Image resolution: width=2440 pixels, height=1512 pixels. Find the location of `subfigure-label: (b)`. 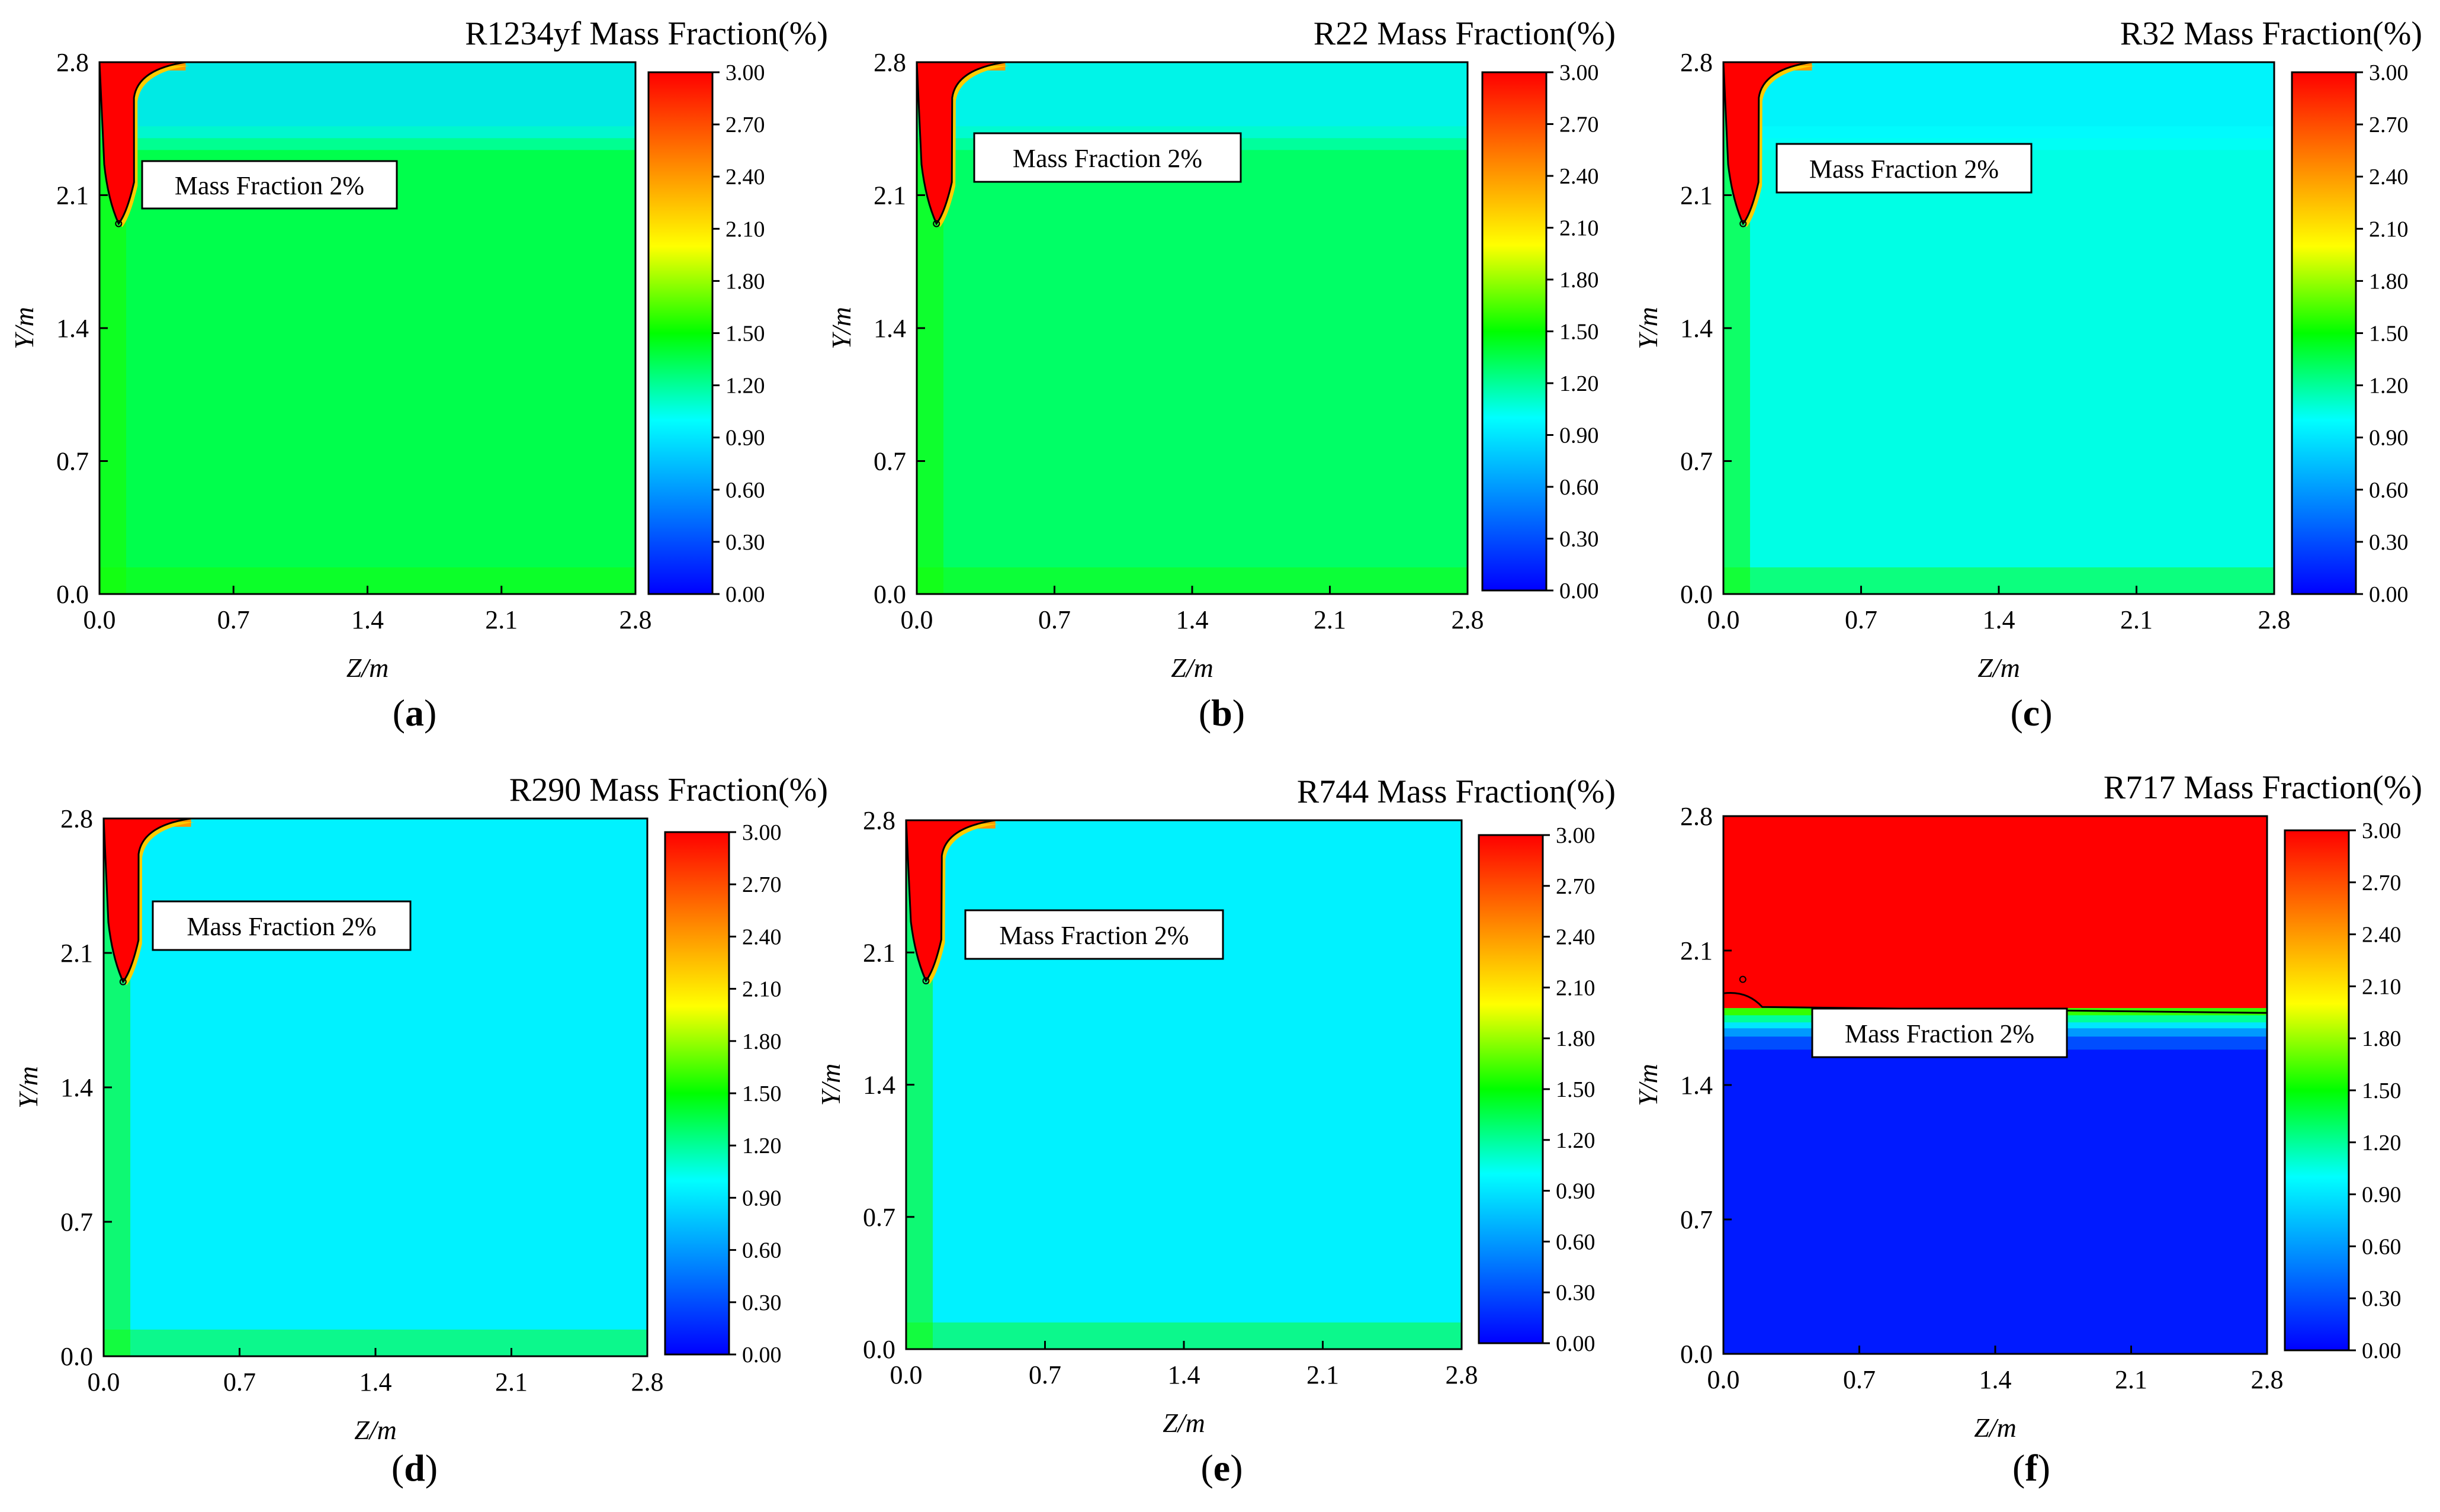

subfigure-label: (b) is located at coordinates (1222, 713).